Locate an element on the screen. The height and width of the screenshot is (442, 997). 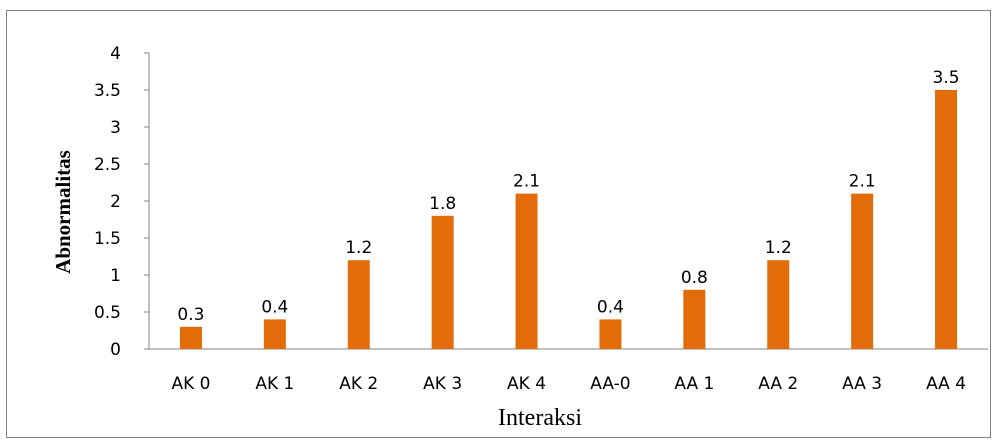
bar-value-label: 0.3 is located at coordinates (190, 315).